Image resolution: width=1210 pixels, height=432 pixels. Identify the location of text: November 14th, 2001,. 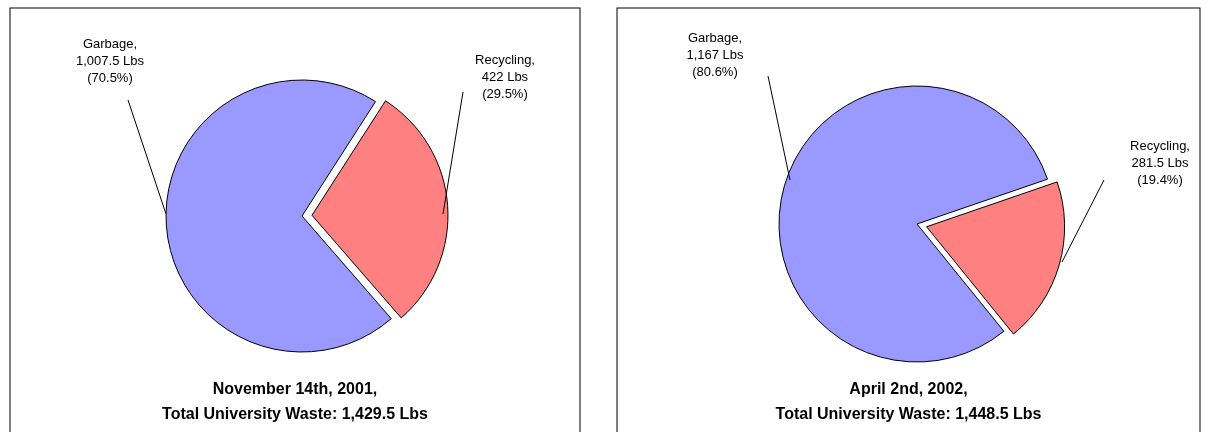
(295, 388).